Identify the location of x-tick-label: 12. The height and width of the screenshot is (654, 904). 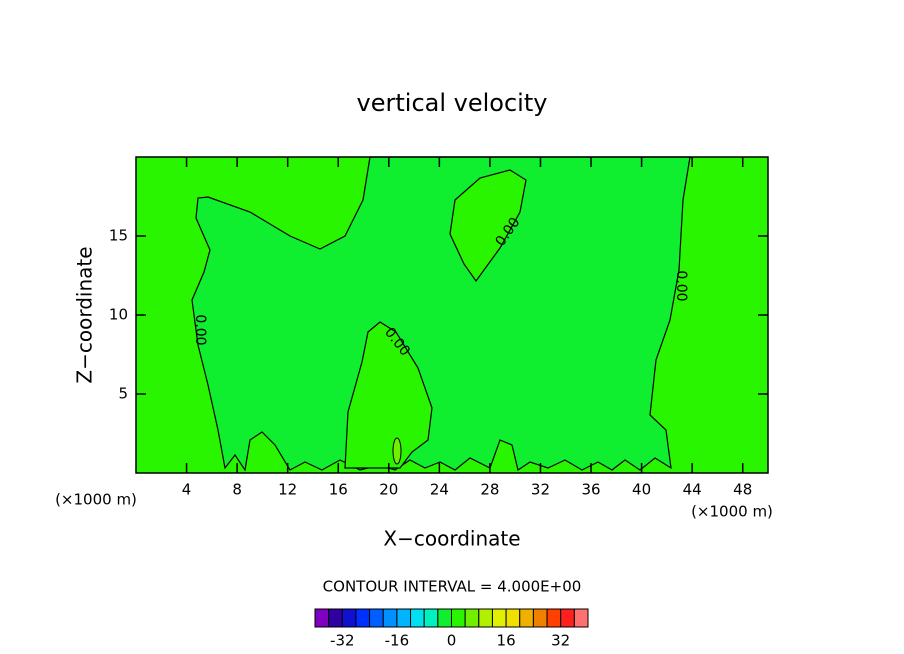
(287, 490).